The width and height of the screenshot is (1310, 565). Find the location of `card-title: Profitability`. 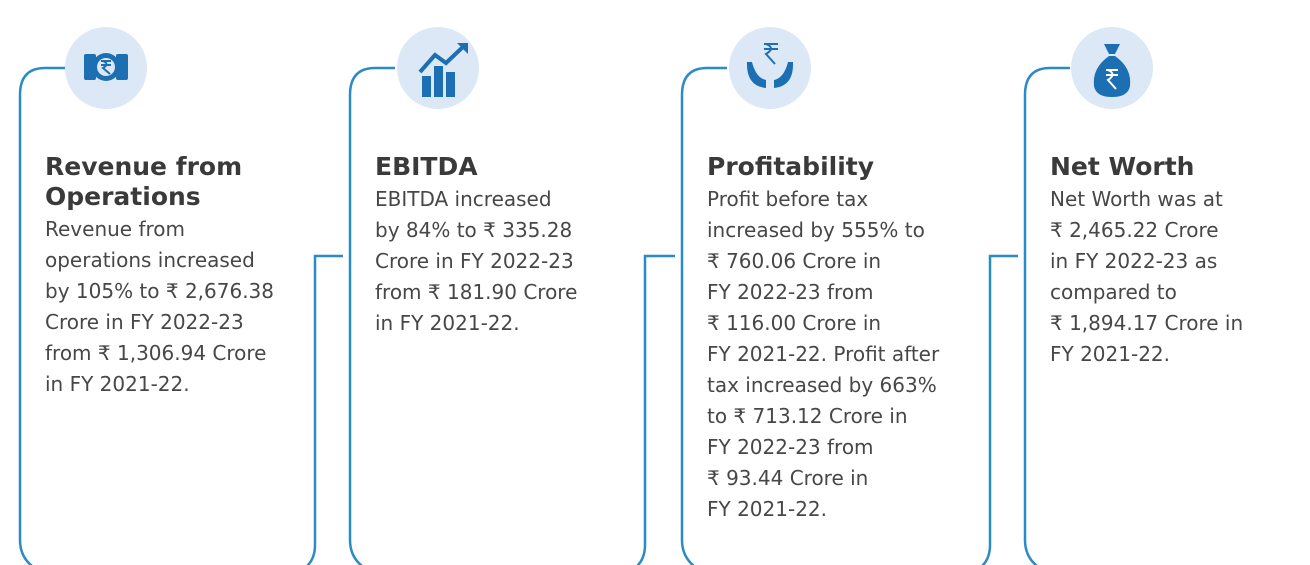

card-title: Profitability is located at coordinates (790, 167).